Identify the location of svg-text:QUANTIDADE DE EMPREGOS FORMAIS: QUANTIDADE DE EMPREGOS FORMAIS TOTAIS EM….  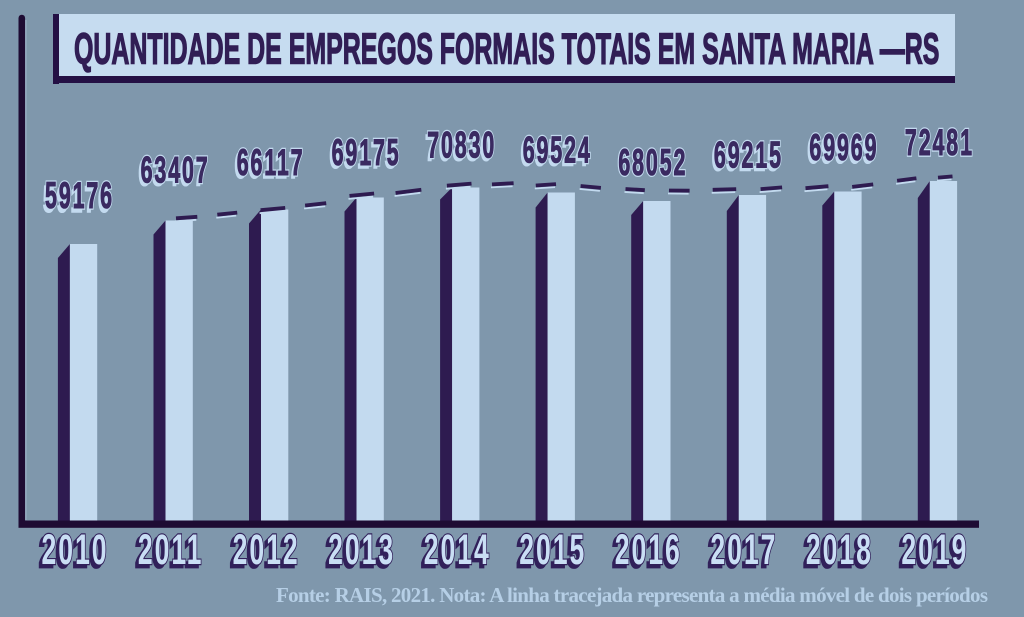
(506, 48).